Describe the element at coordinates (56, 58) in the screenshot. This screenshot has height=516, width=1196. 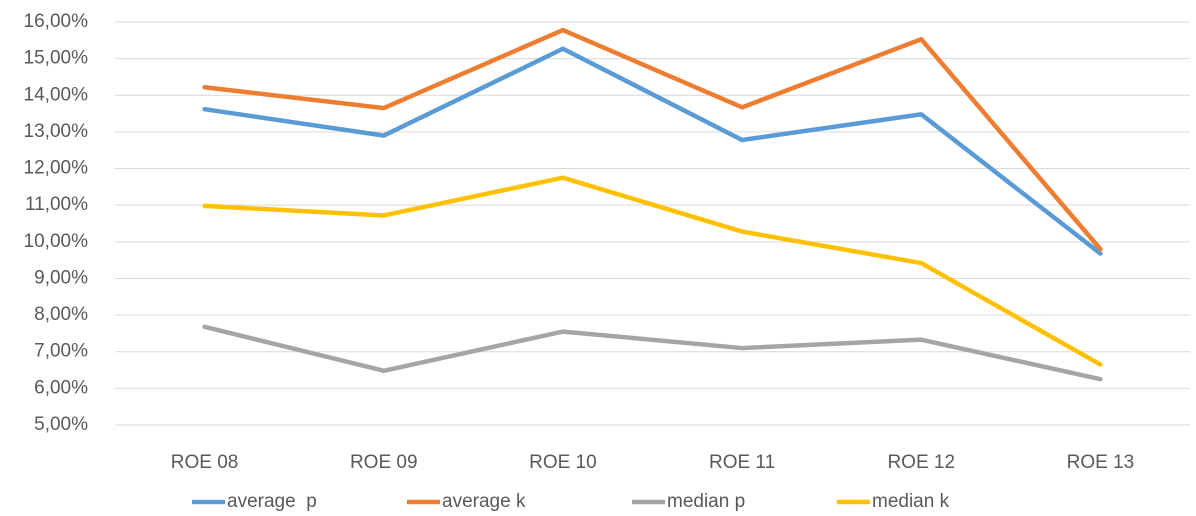
I see `y-tick-label: 15,00%` at that location.